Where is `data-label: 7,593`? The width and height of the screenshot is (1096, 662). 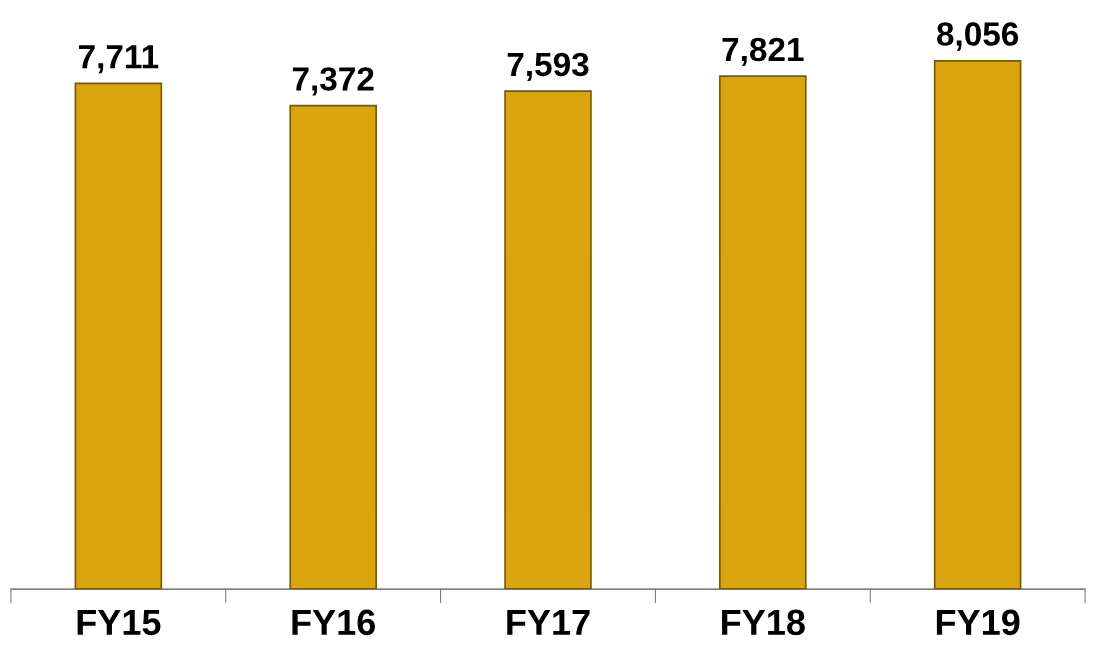
data-label: 7,593 is located at coordinates (548, 67).